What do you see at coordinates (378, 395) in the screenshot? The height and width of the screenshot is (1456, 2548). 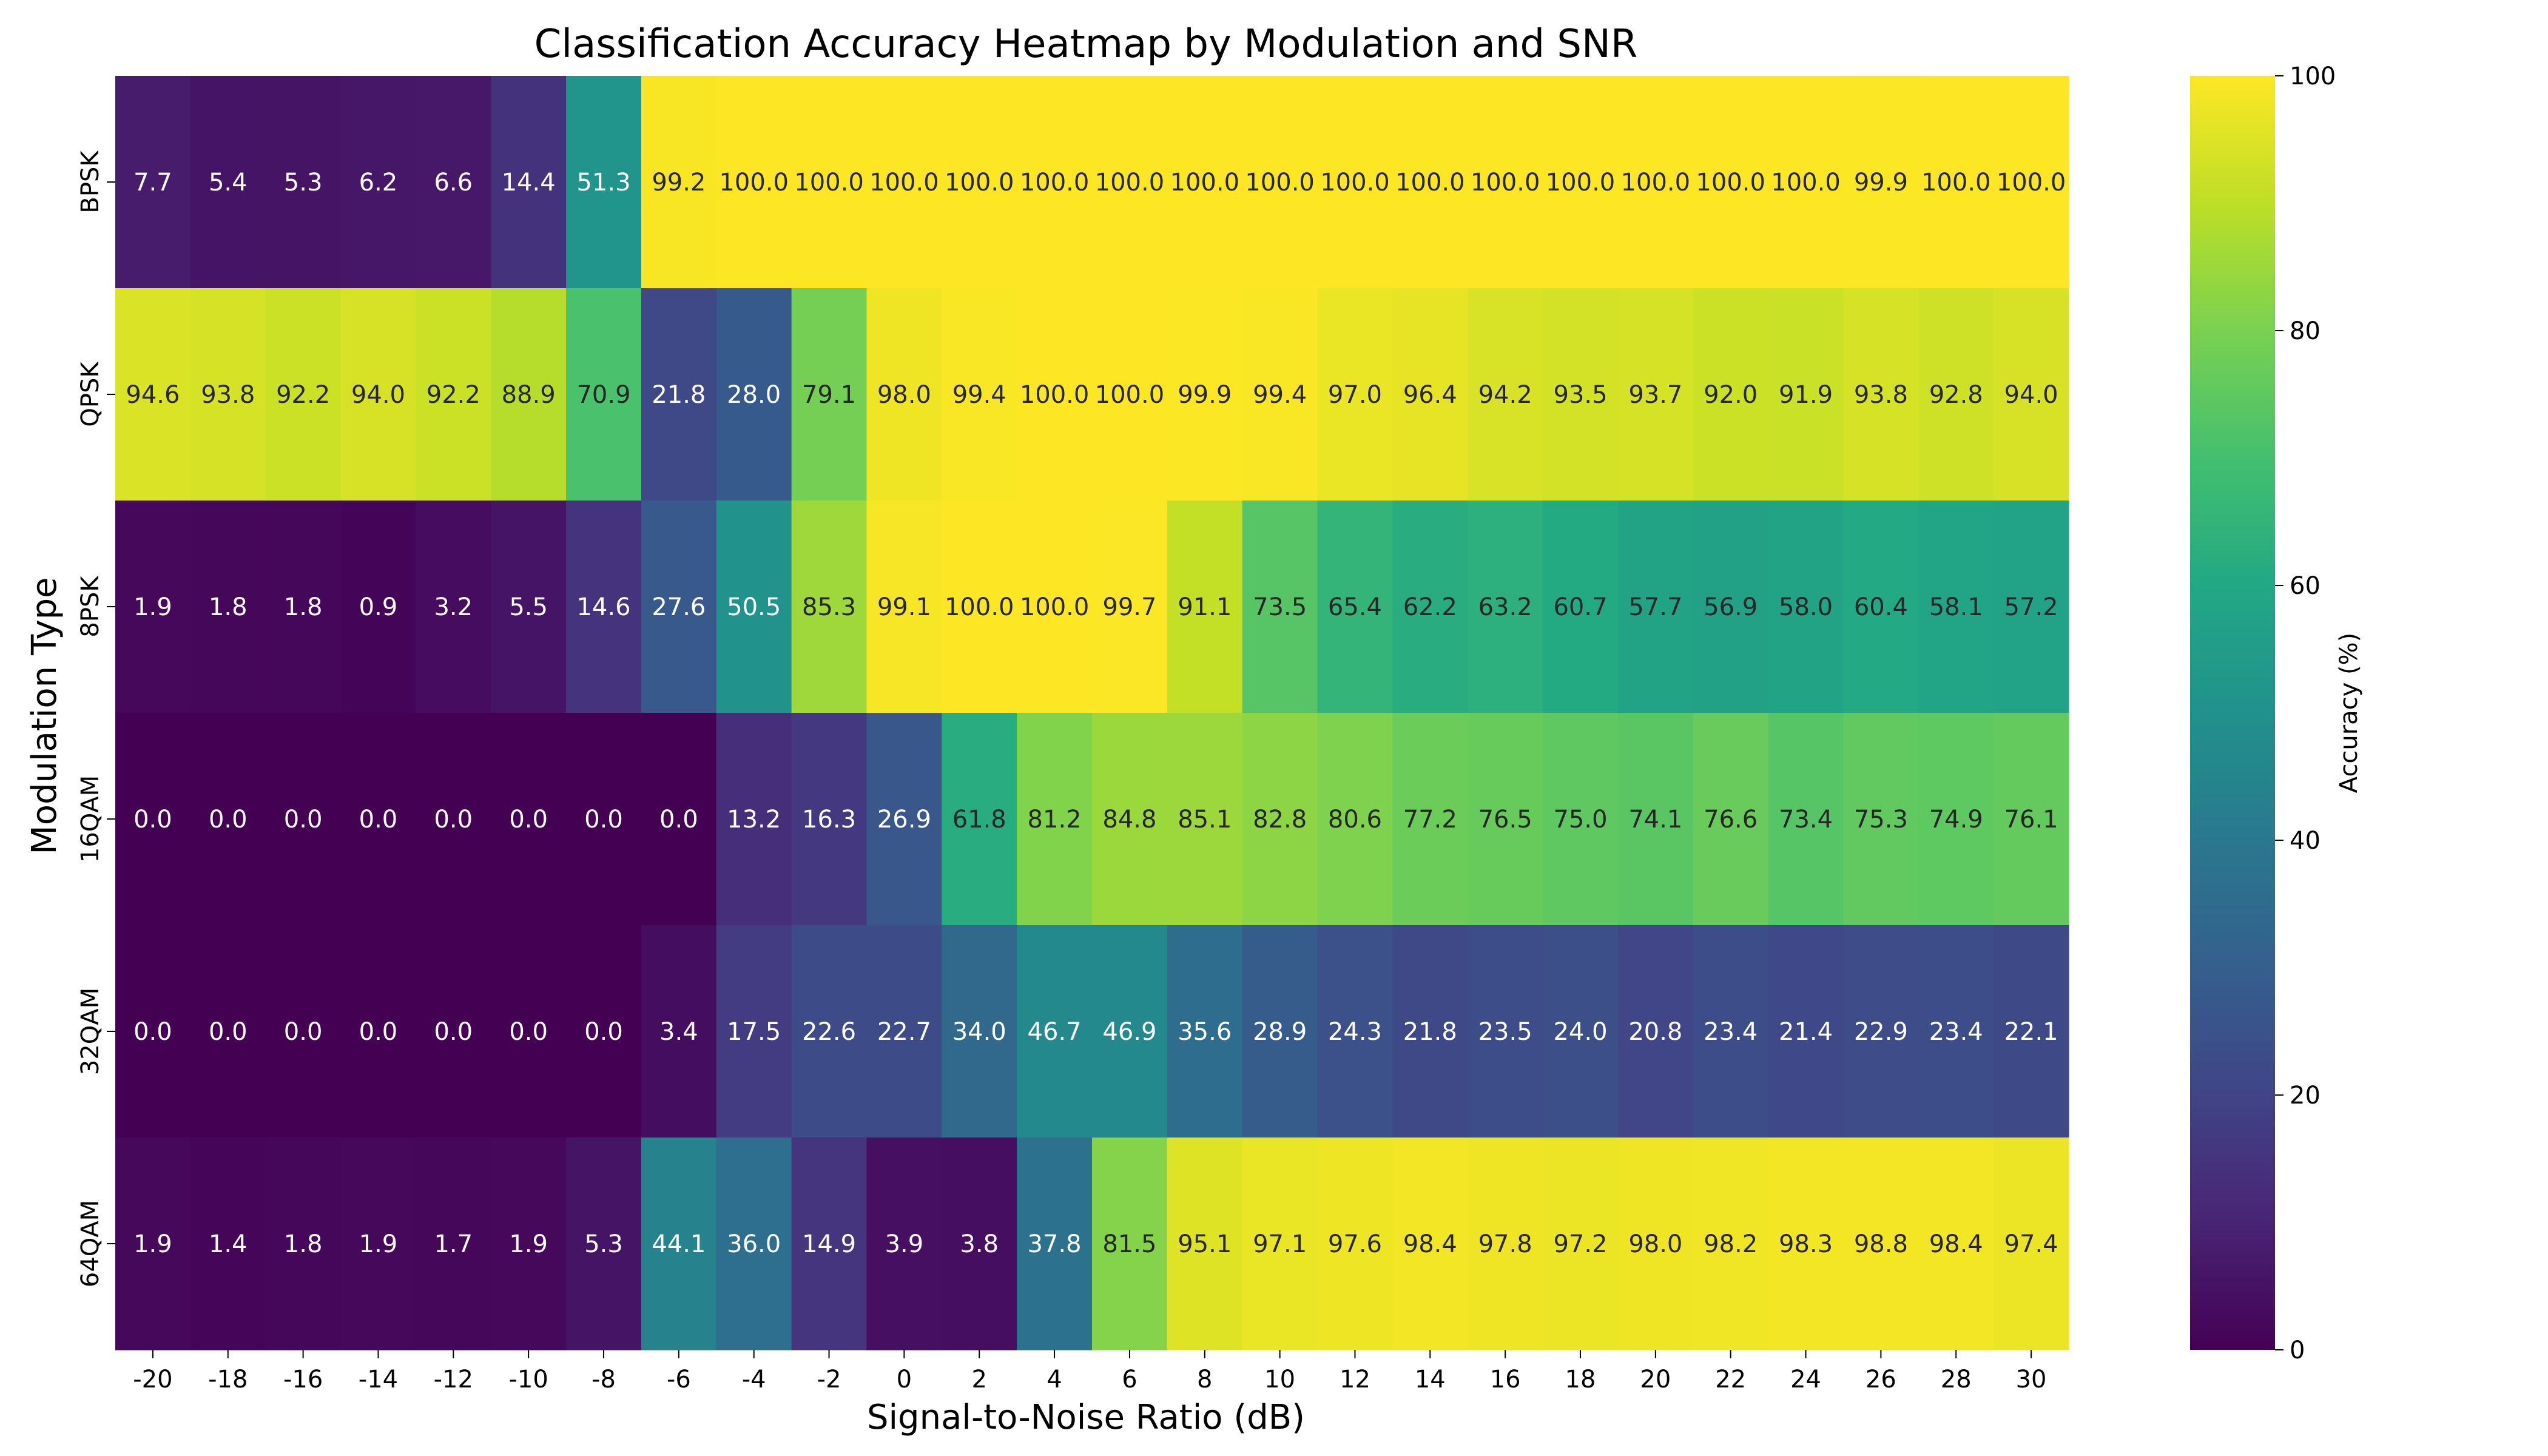 I see `cell-value-label: 94.0` at bounding box center [378, 395].